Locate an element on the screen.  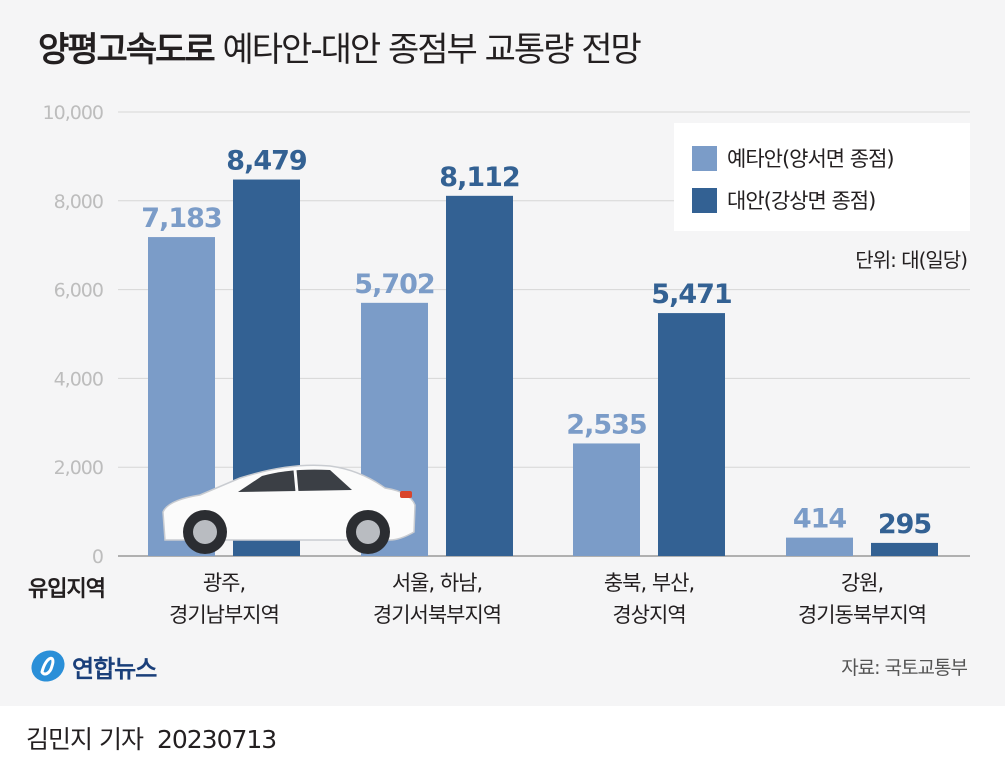
legend-item-series1: 예타안(양서면 종점) is located at coordinates (793, 158).